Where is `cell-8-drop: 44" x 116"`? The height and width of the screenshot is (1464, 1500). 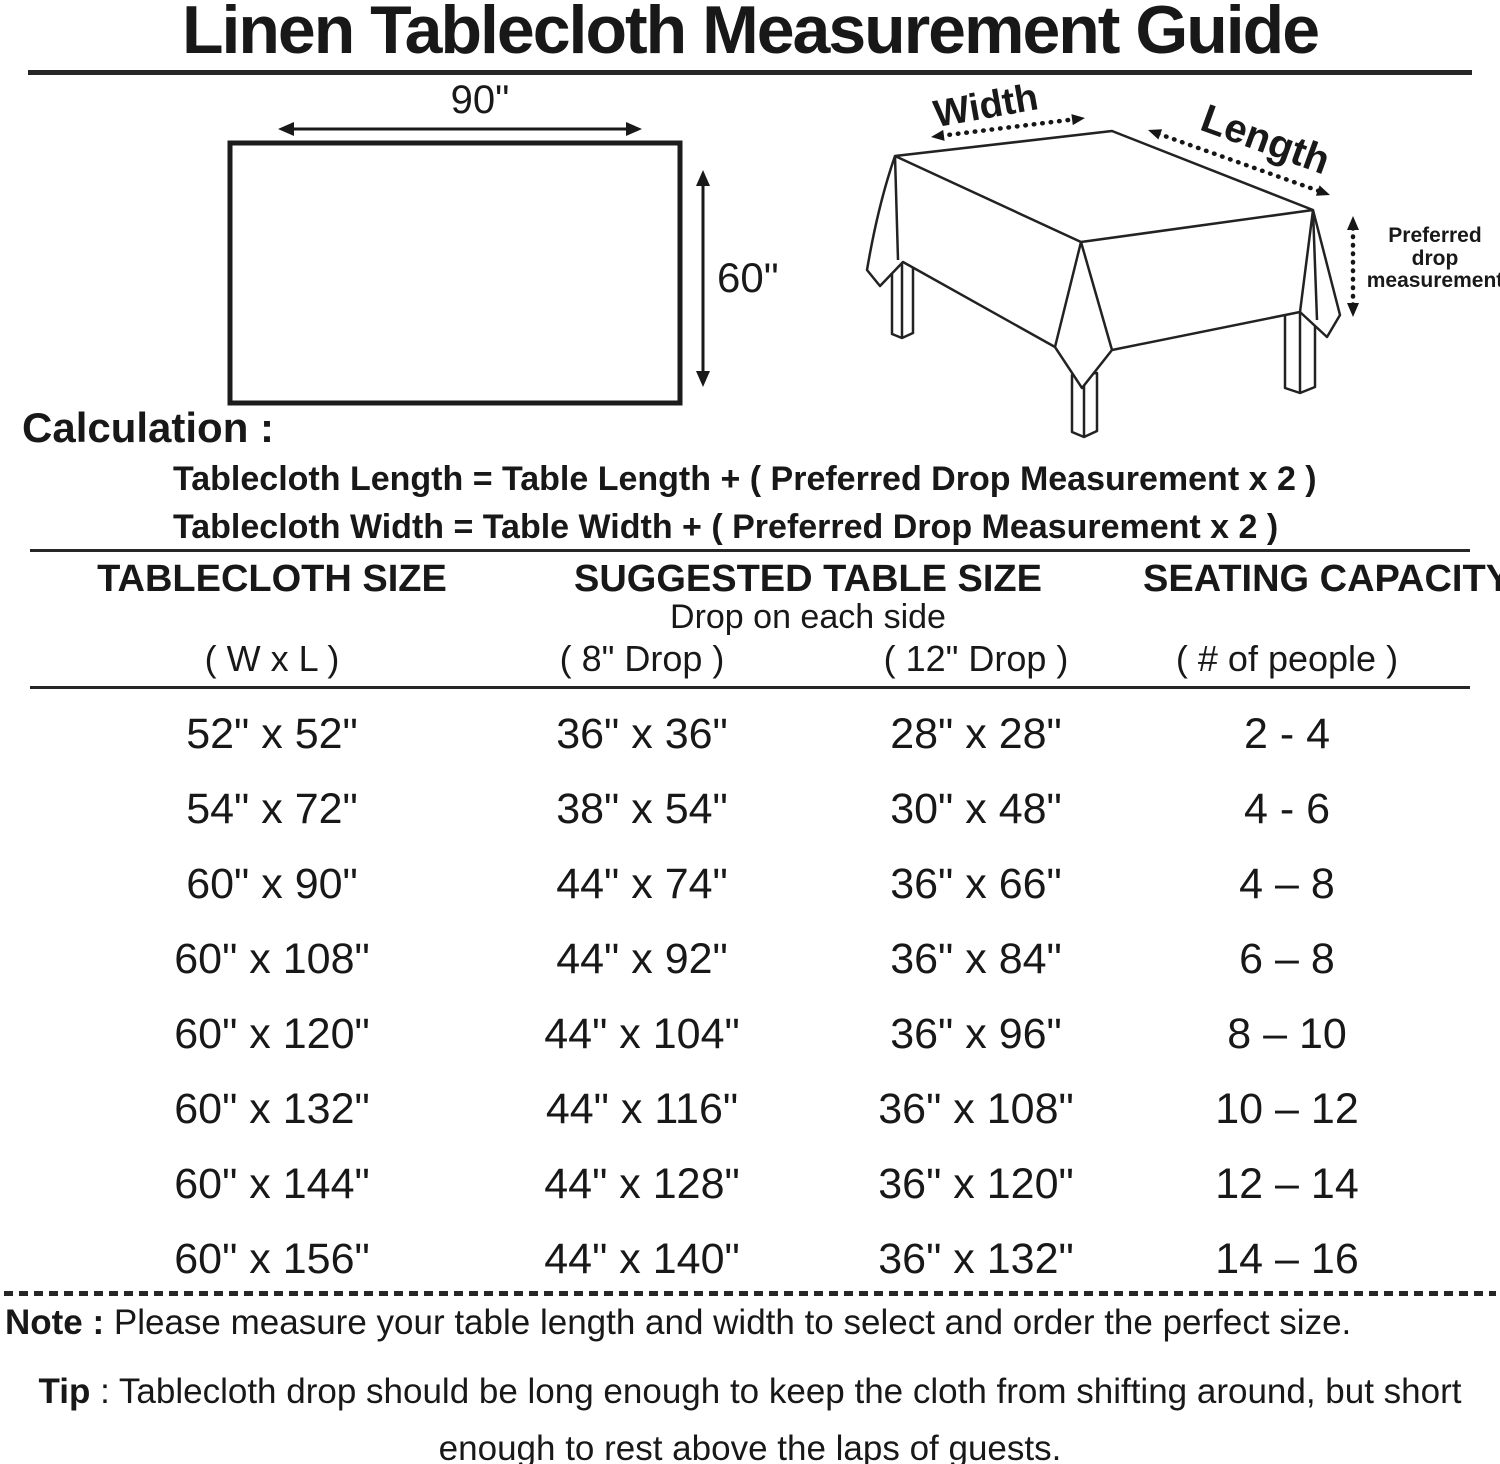 cell-8-drop: 44" x 116" is located at coordinates (642, 1109).